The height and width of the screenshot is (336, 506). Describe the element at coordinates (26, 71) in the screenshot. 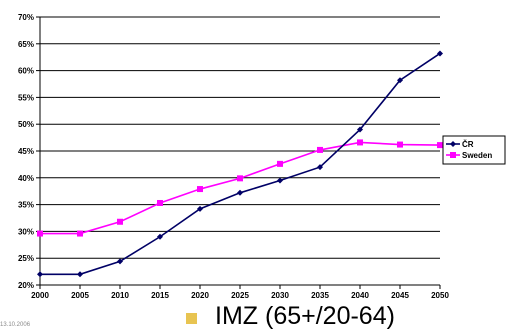

I see `y-tick-label: 60%` at that location.